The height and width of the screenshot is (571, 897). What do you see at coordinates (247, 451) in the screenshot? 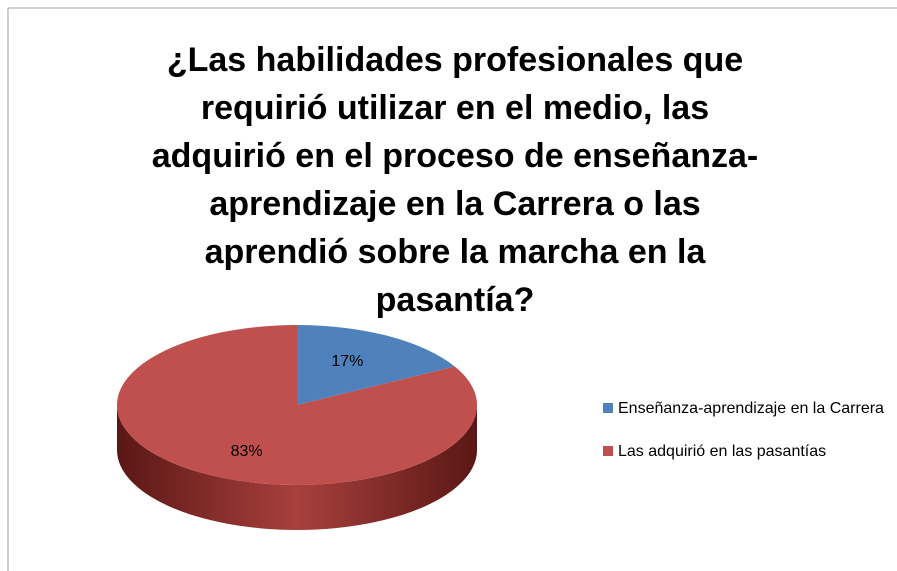
I see `data-label: 83%` at bounding box center [247, 451].